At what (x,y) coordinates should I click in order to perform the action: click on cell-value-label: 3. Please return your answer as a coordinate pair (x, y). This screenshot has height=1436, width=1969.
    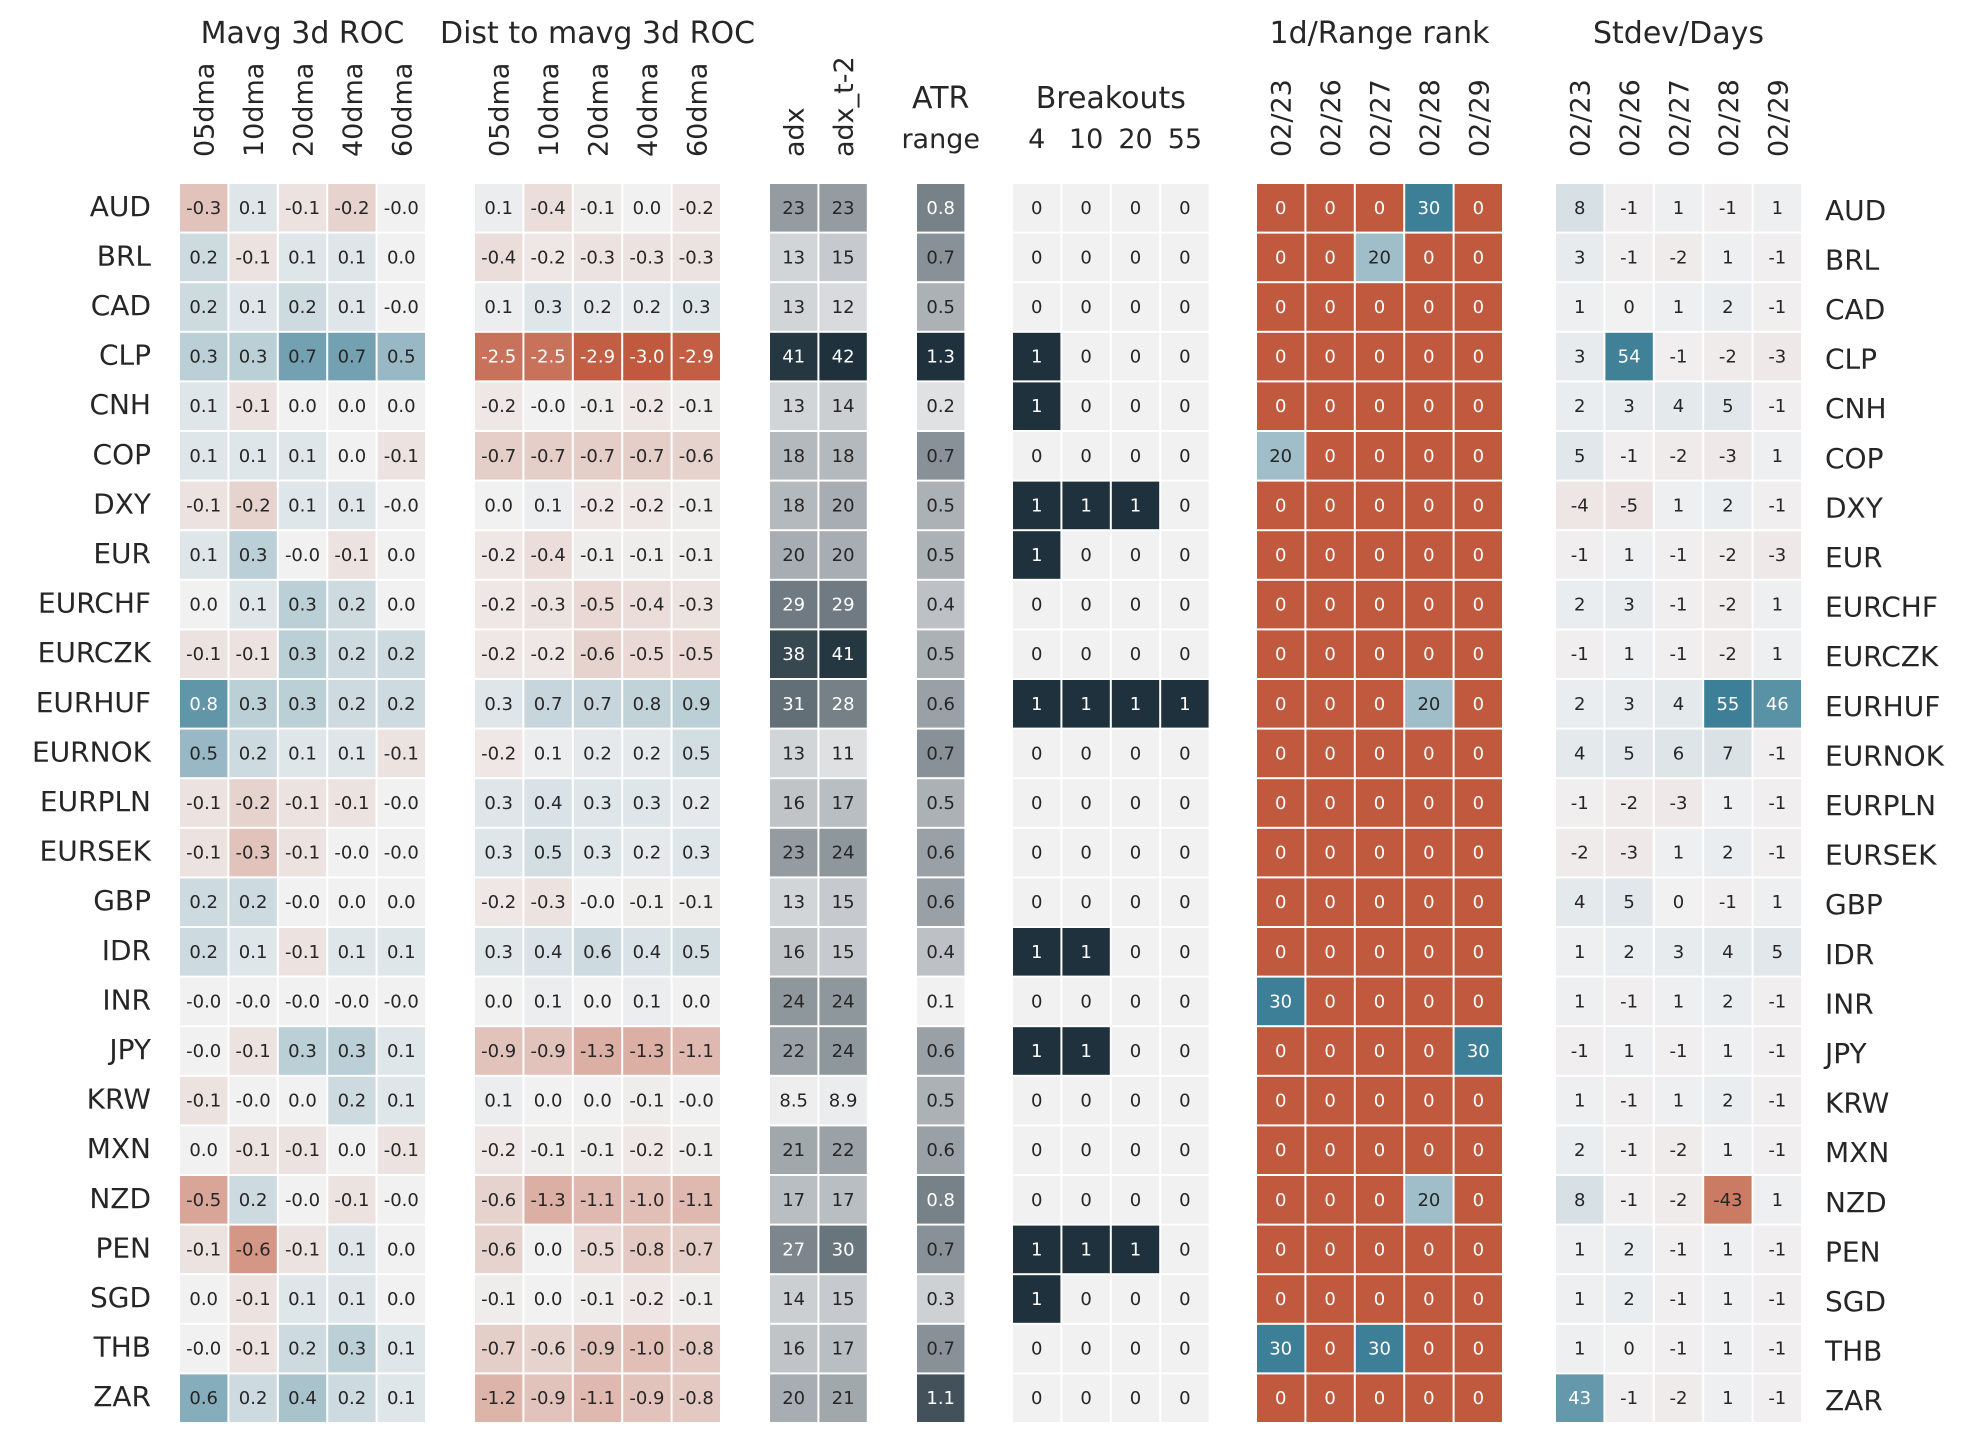
    Looking at the image, I should click on (1628, 605).